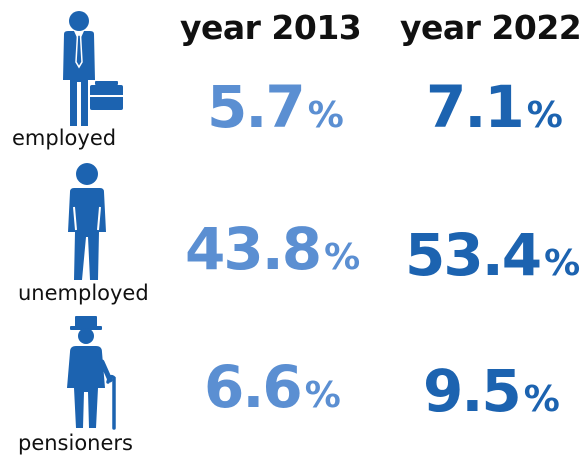 The height and width of the screenshot is (455, 588). Describe the element at coordinates (272, 387) in the screenshot. I see `pensioners-2013-value: 6.6%` at that location.